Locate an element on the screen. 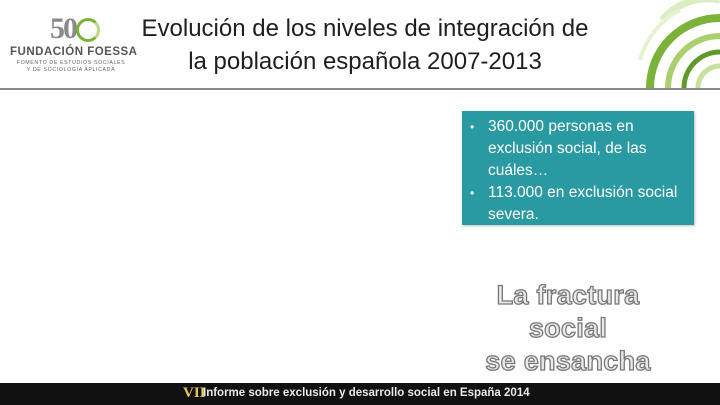  highlight-line1: La fractura social is located at coordinates (568, 311).